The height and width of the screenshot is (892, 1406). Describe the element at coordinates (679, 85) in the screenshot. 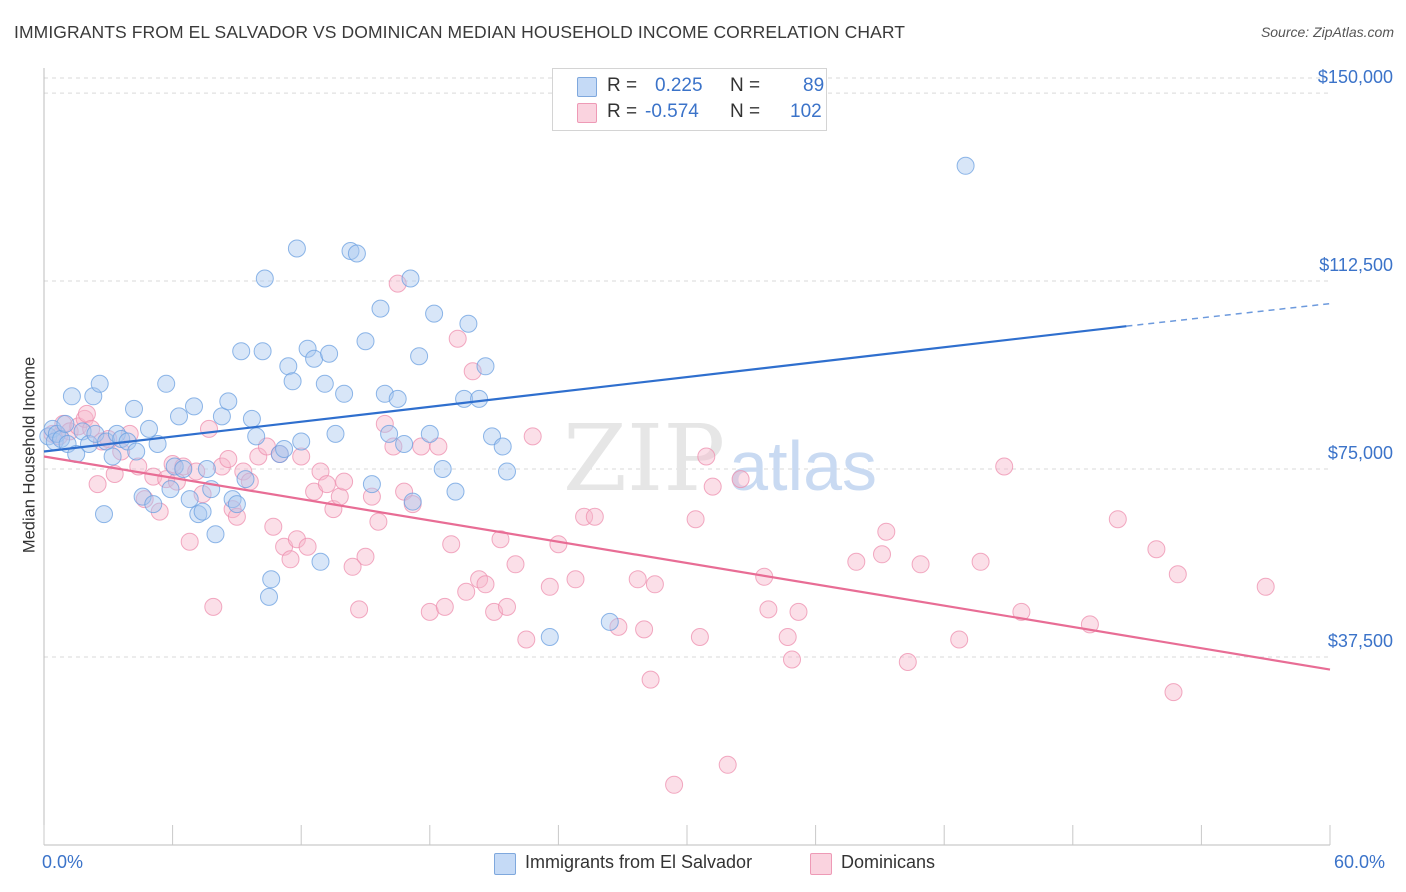

I see `legend-r-value: 0.225` at that location.